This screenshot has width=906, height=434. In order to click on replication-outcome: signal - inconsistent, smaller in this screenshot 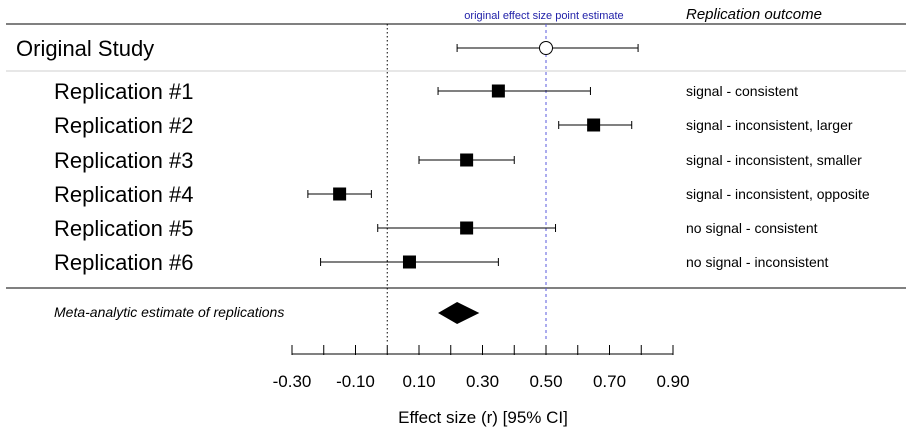, I will do `click(774, 160)`.